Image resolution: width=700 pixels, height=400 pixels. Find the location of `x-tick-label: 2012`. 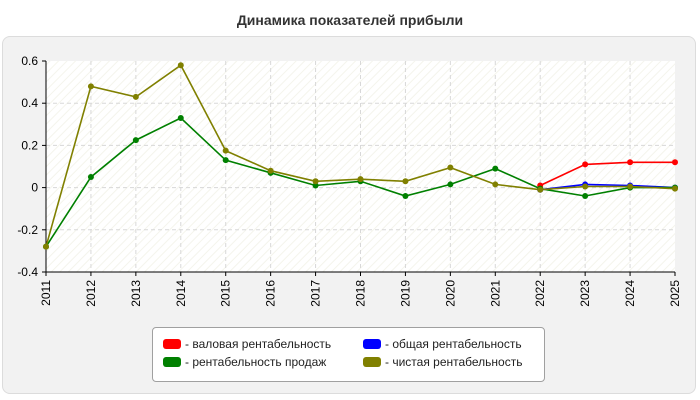

x-tick-label: 2012 is located at coordinates (91, 293).